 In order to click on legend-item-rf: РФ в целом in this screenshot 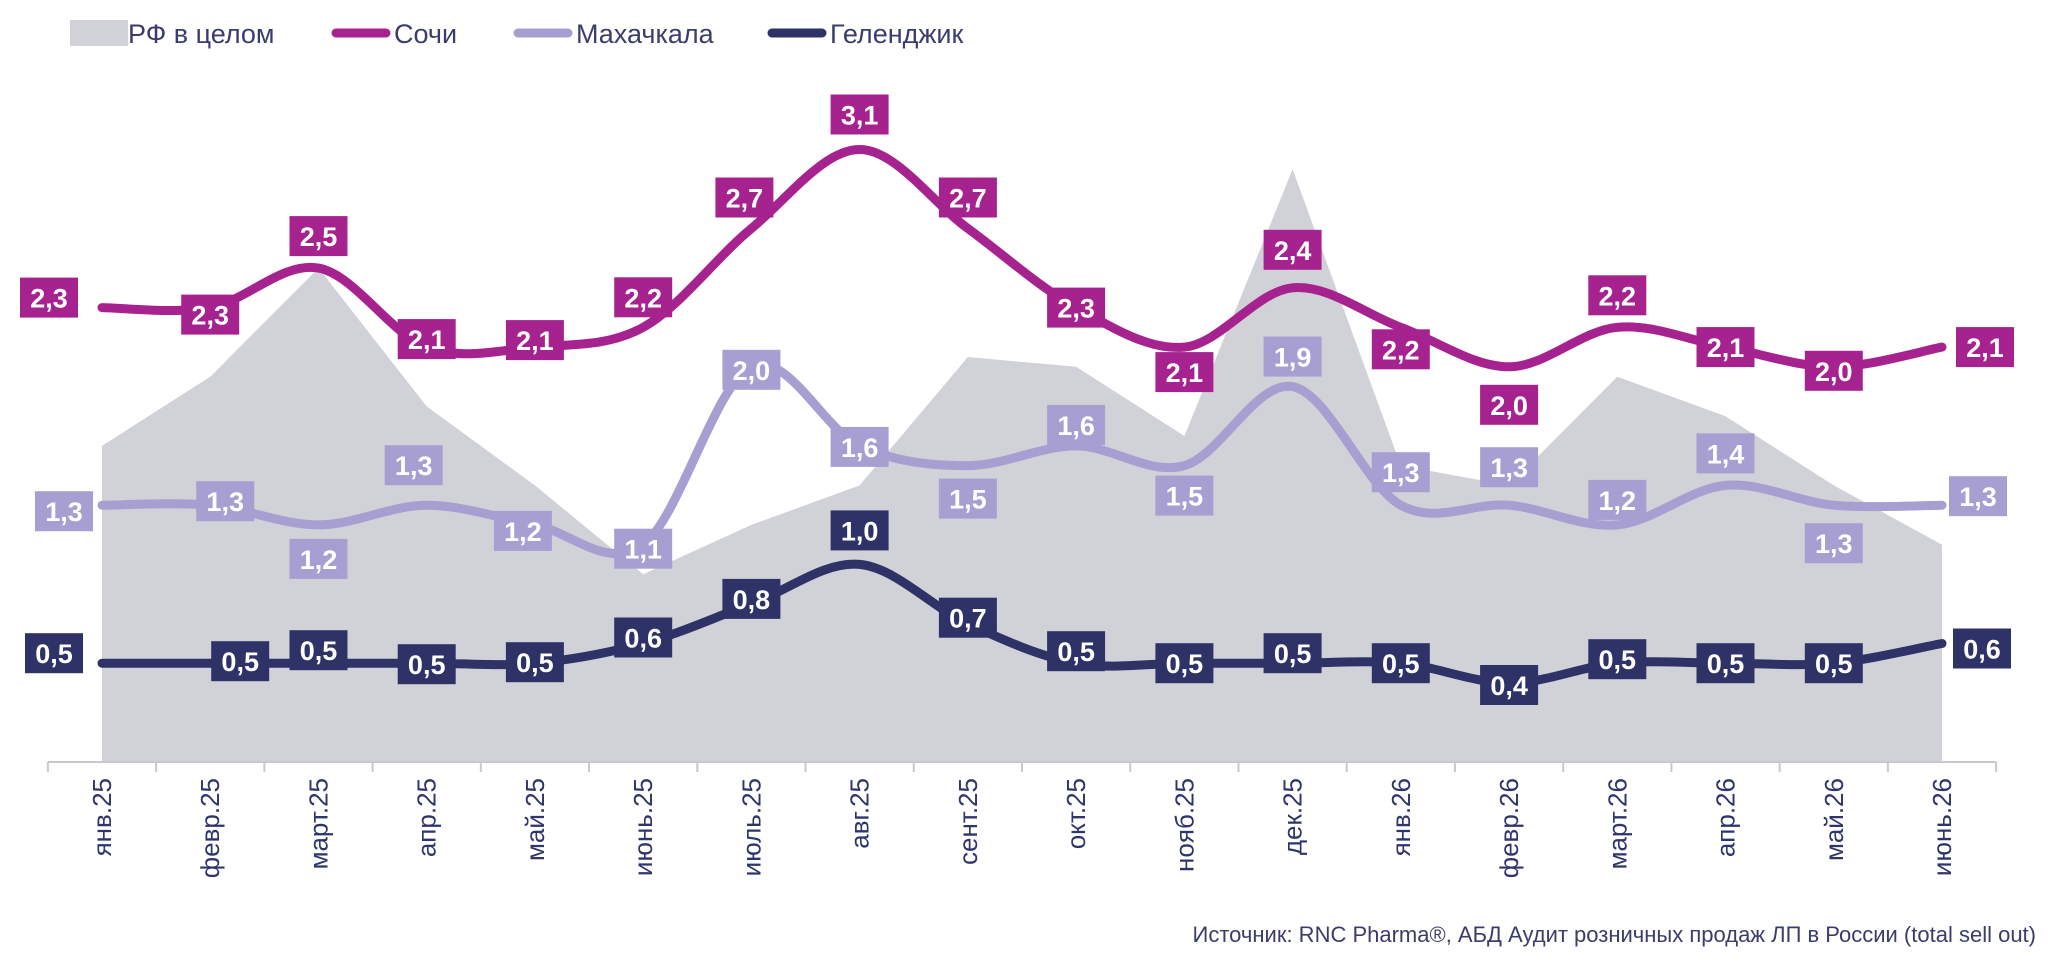, I will do `click(201, 34)`.